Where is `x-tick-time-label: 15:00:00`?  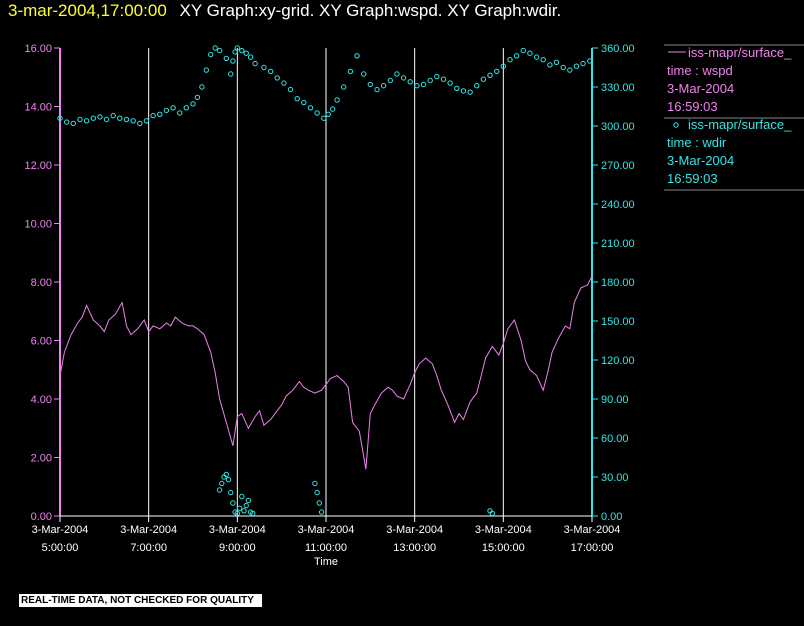 x-tick-time-label: 15:00:00 is located at coordinates (503, 548).